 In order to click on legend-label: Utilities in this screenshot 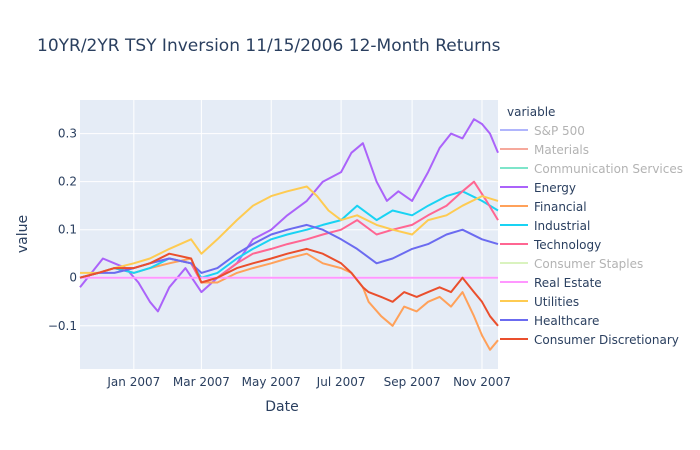, I will do `click(556, 302)`.